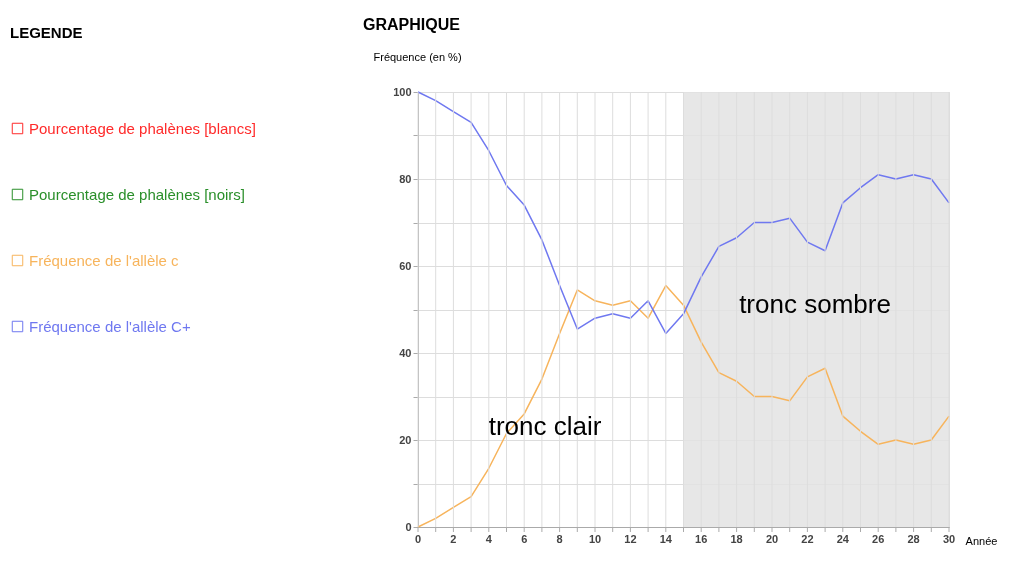  What do you see at coordinates (418, 539) in the screenshot?
I see `x-tick-label: 0` at bounding box center [418, 539].